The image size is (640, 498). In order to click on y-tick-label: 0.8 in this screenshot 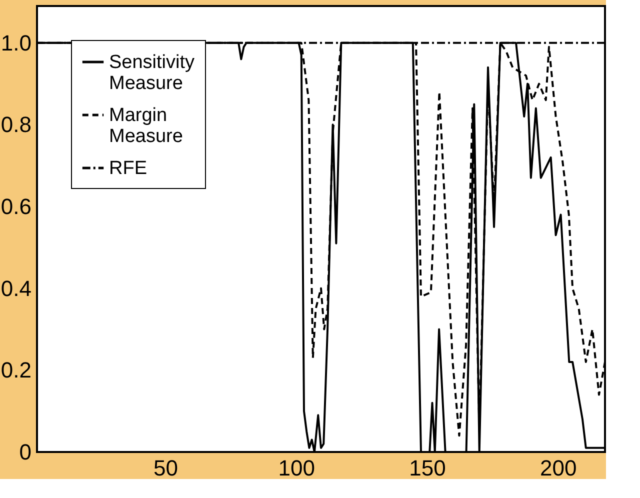, I will do `click(16, 125)`.